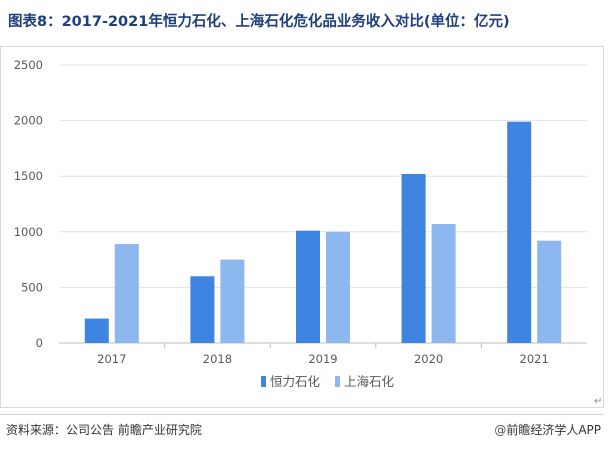  I want to click on legend-label: 上海石化, so click(369, 381).